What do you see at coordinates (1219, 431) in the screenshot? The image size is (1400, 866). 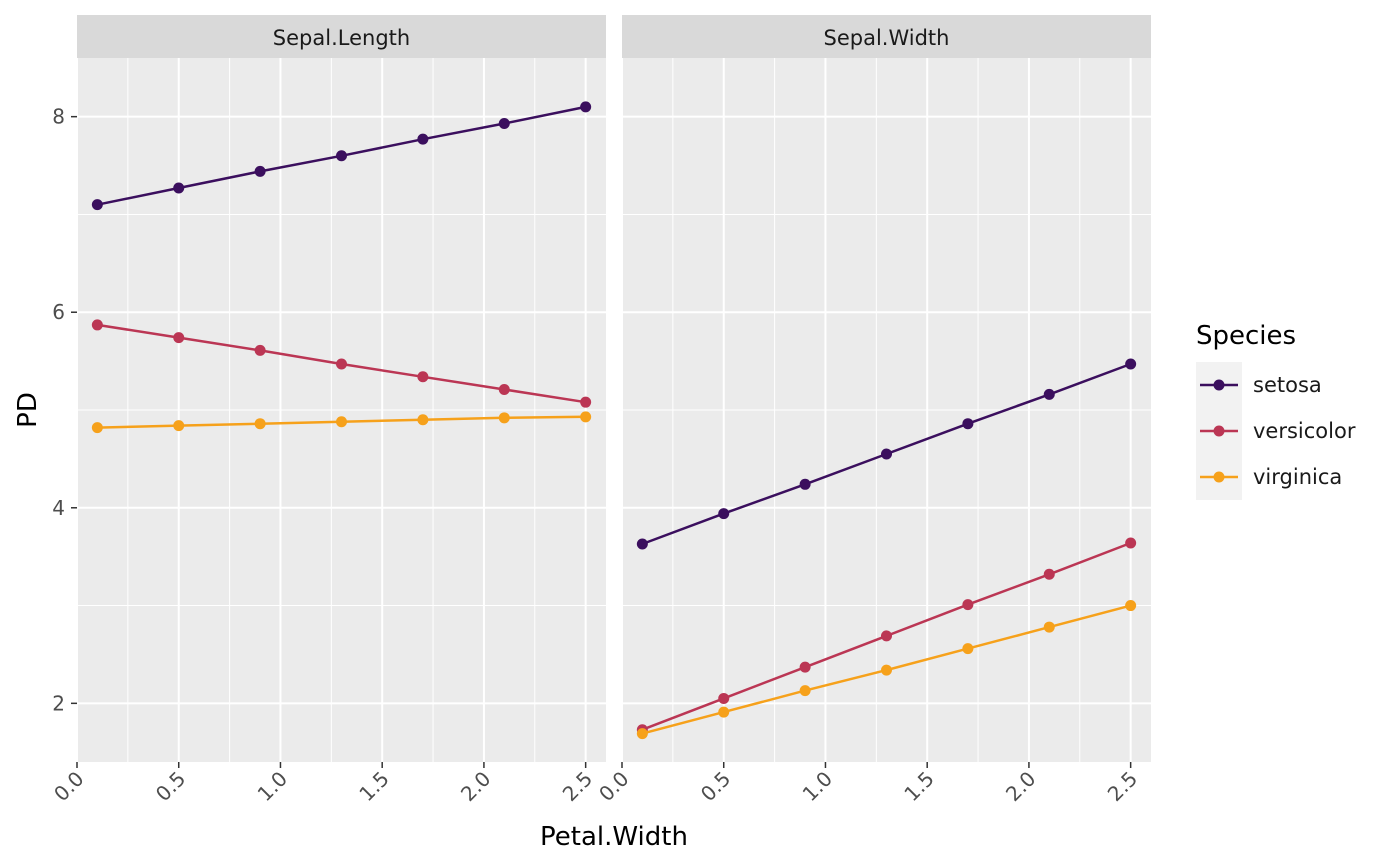 I see `legend-key-point-versicolor` at bounding box center [1219, 431].